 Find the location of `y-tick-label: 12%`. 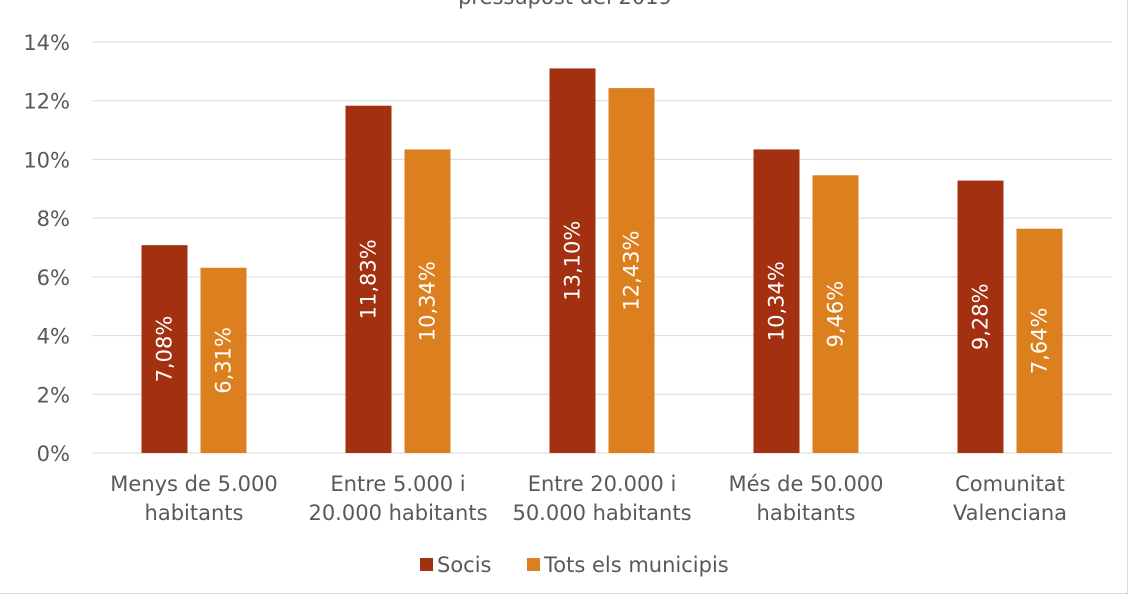

y-tick-label: 12% is located at coordinates (46, 102).